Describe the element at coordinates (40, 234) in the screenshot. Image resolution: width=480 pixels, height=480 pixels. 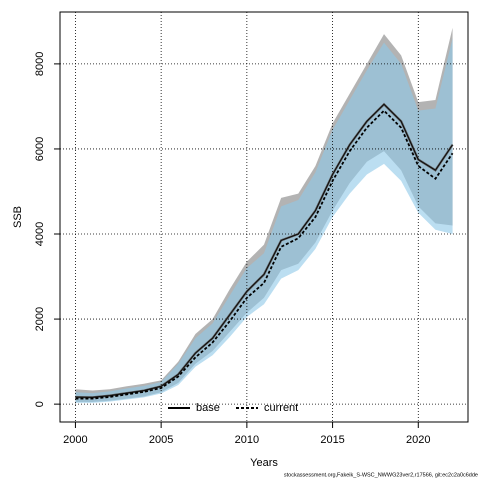
I see `y-tick-label: 4000` at that location.